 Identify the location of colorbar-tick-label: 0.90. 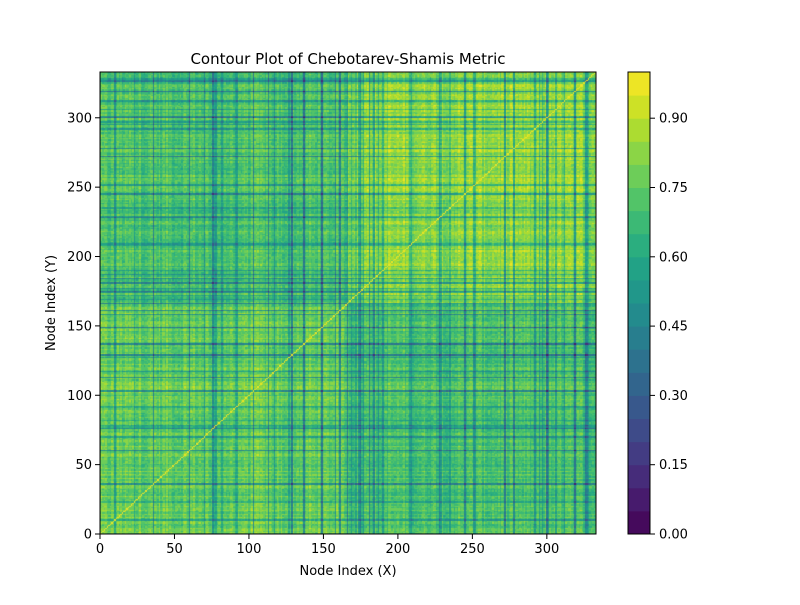
(673, 119).